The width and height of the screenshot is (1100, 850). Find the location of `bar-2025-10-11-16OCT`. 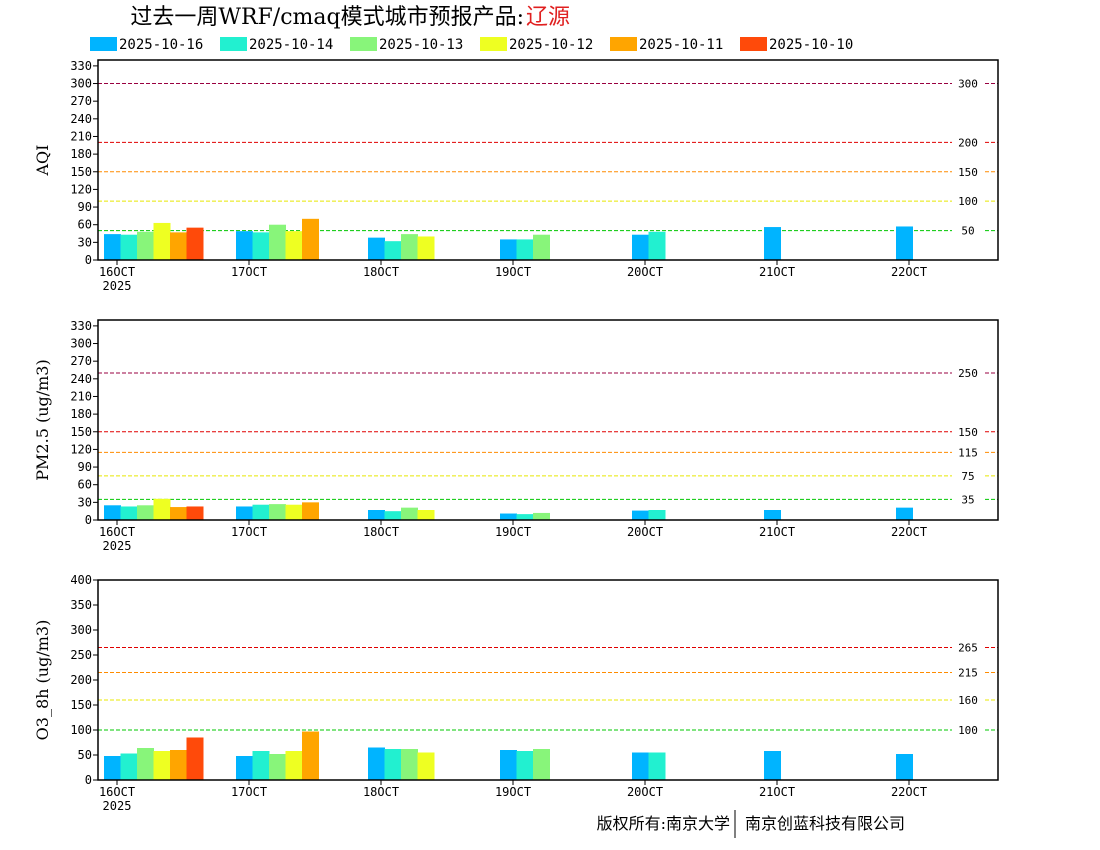

bar-2025-10-11-16OCT is located at coordinates (178, 246).